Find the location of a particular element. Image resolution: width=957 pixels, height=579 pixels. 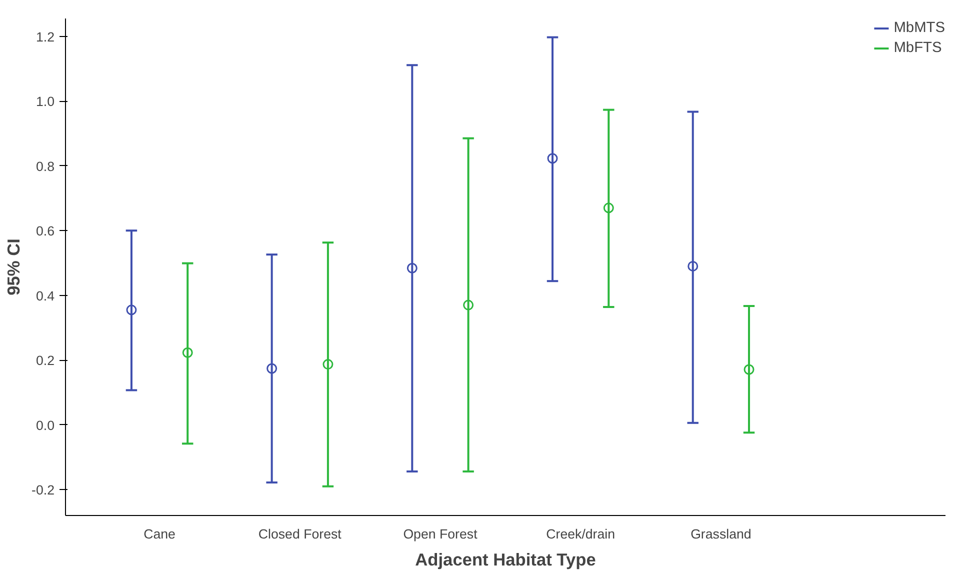

y-tick-label: -0.2 is located at coordinates (43, 490).